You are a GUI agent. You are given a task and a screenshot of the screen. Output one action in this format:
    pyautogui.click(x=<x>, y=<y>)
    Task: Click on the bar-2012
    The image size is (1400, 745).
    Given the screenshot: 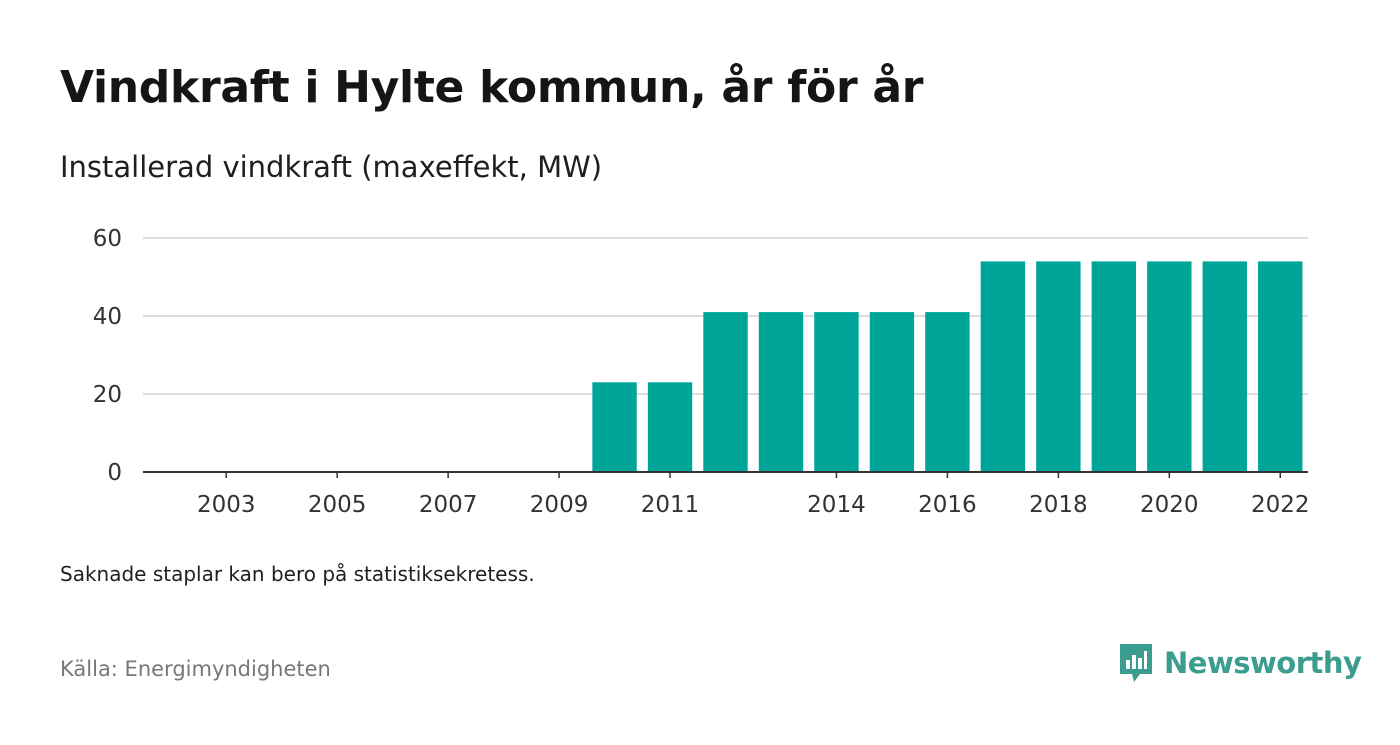 What is the action you would take?
    pyautogui.click(x=725, y=392)
    